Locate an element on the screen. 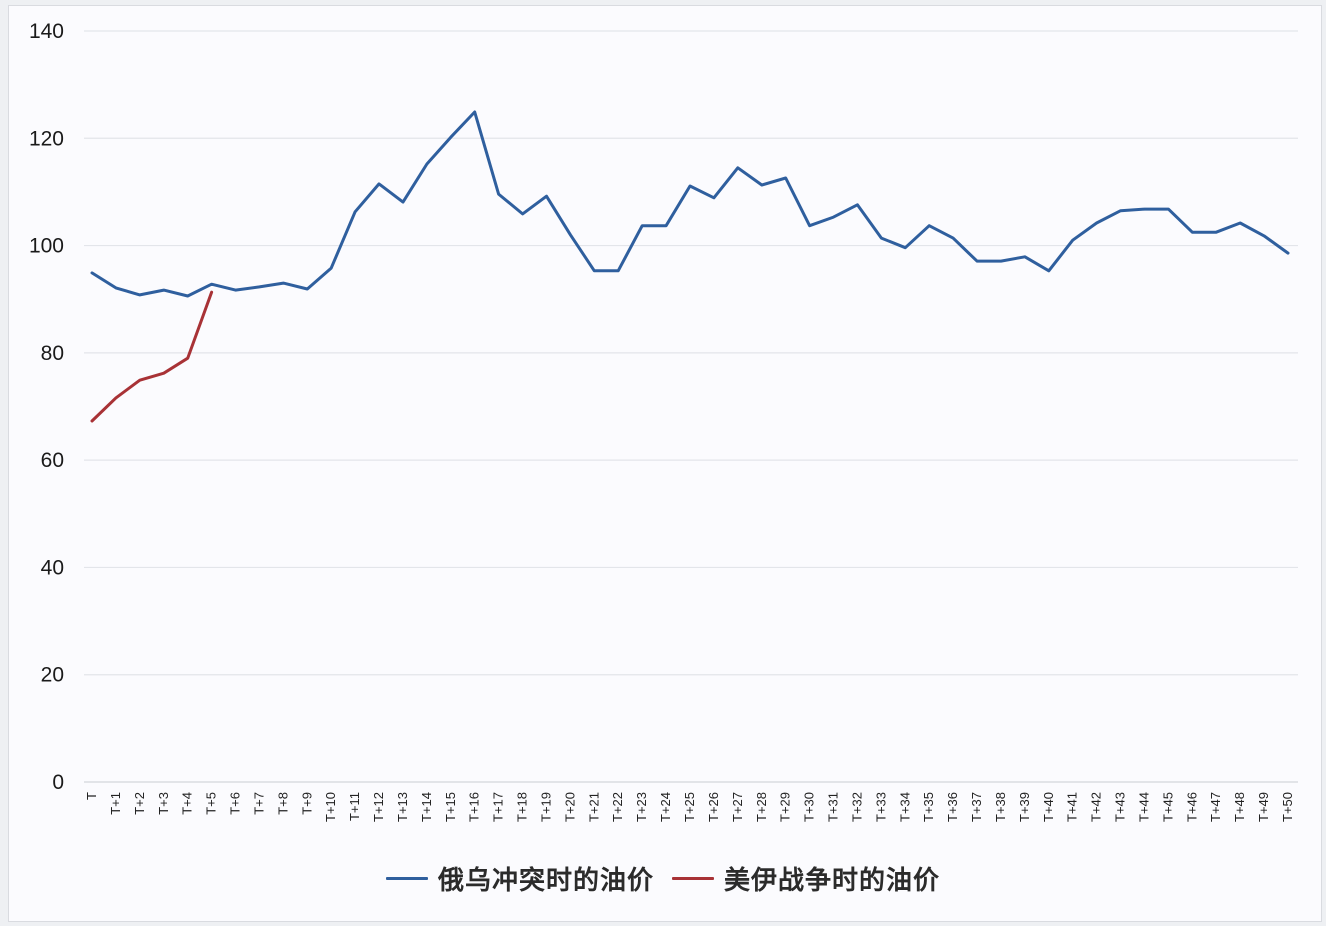 This screenshot has width=1326, height=926. x-tick-label: T+44 is located at coordinates (1143, 807).